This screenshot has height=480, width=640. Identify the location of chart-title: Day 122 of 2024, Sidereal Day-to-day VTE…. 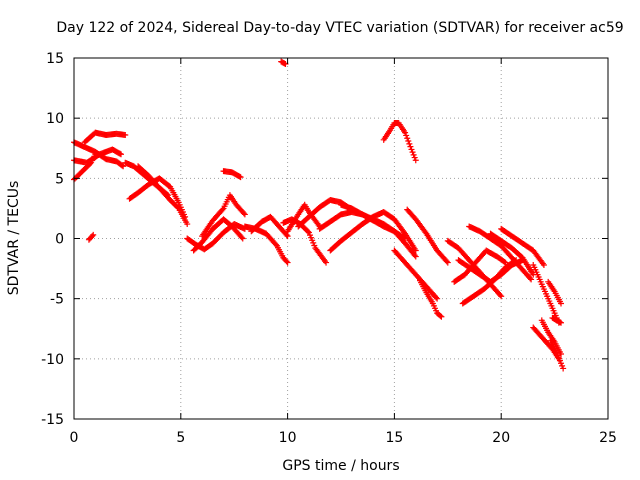
(339, 28).